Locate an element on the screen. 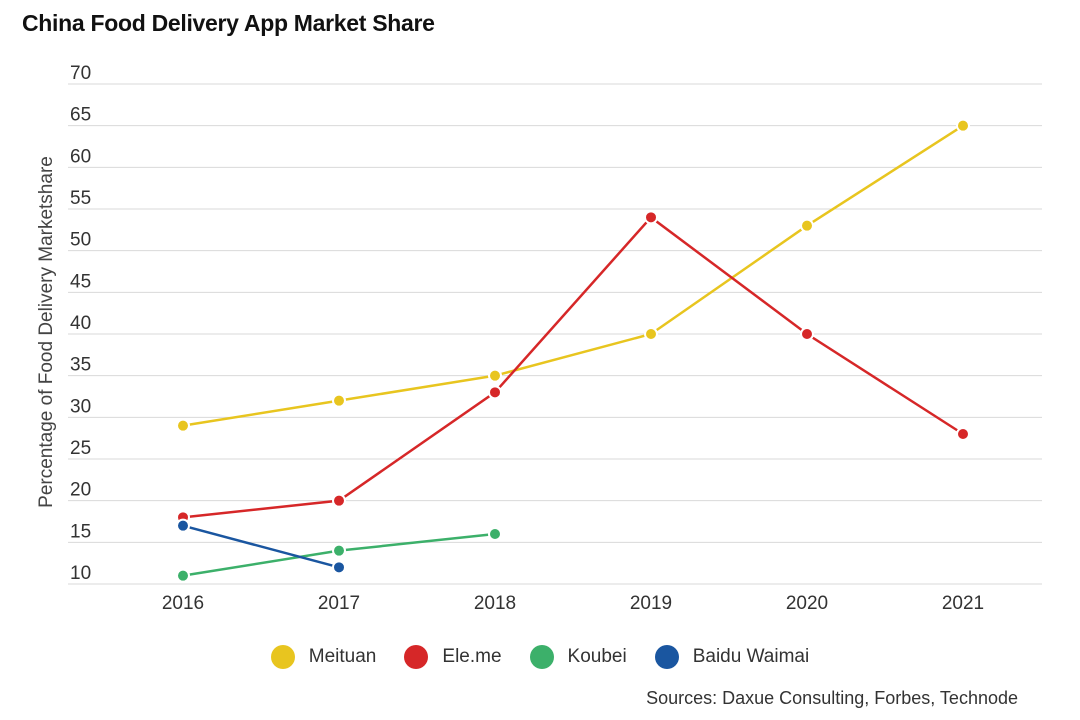  legend-label: Ele.me is located at coordinates (472, 656).